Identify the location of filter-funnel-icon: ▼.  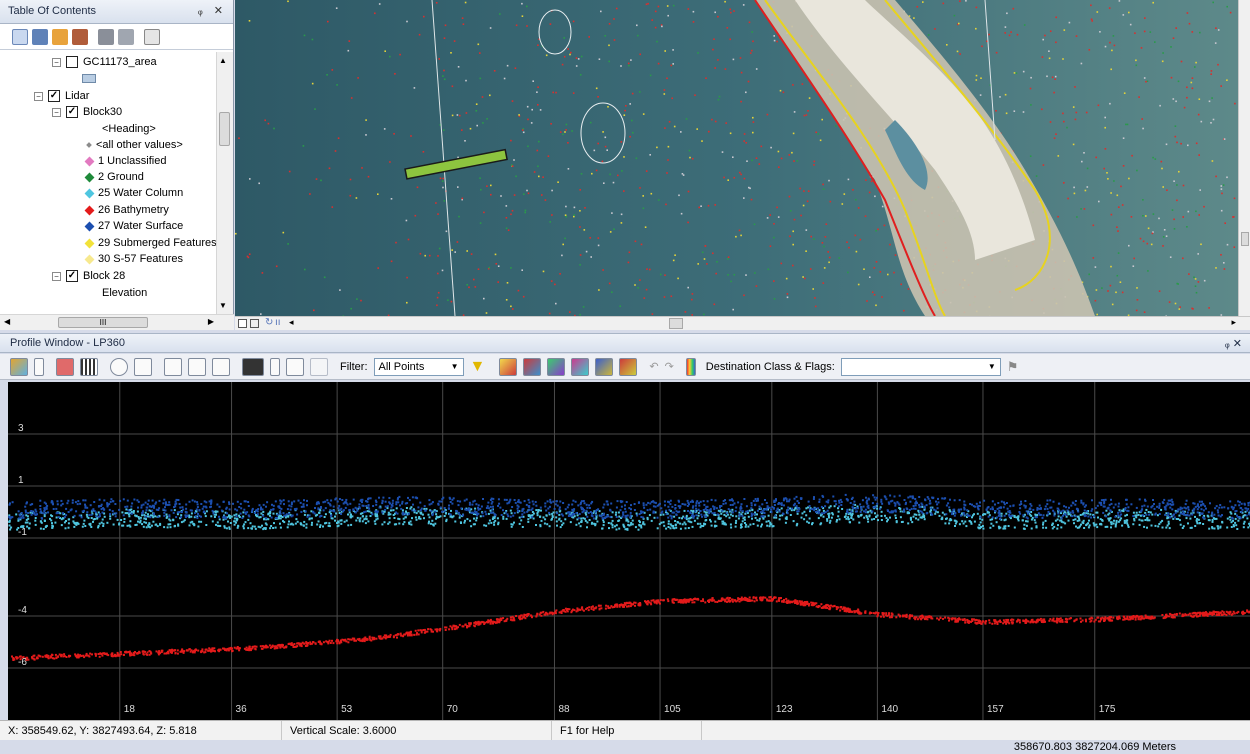
(477, 366).